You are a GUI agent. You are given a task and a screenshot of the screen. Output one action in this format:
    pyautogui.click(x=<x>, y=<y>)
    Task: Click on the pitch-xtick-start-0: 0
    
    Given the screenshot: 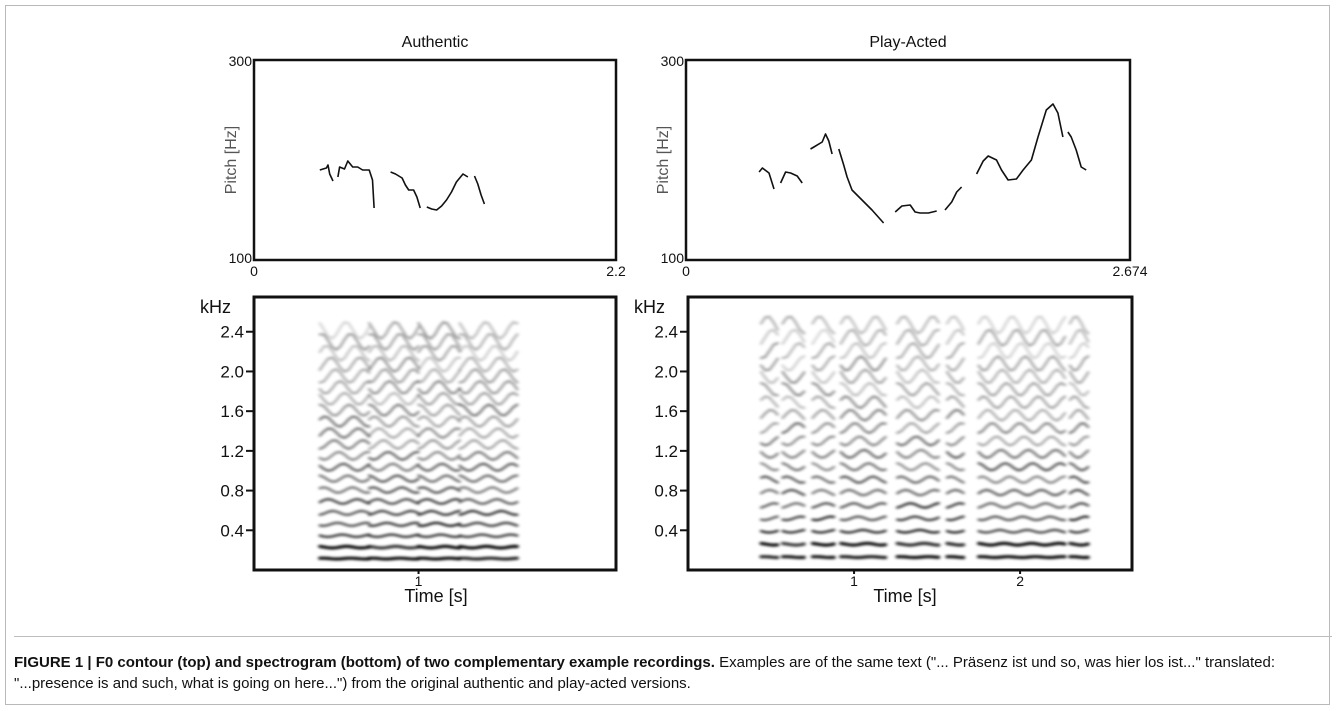 What is the action you would take?
    pyautogui.click(x=254, y=271)
    